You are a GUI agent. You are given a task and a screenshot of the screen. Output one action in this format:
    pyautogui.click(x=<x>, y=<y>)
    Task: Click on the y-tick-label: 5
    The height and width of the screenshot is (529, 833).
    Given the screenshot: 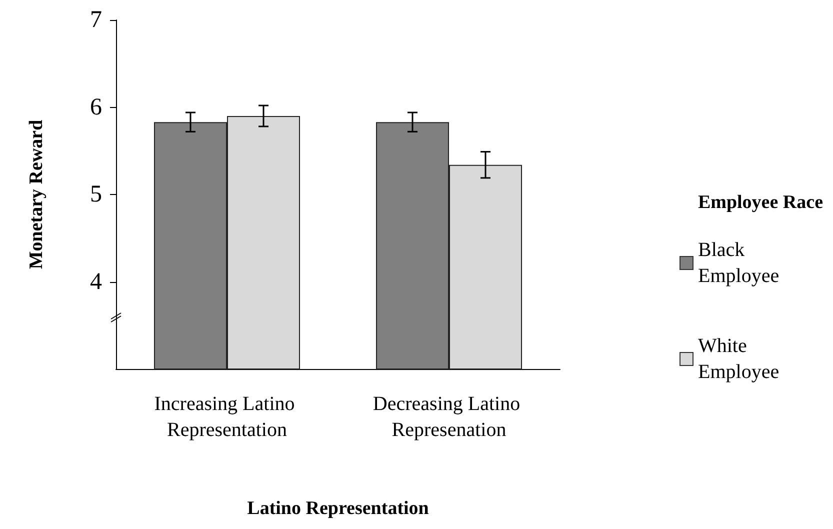 What is the action you would take?
    pyautogui.click(x=96, y=195)
    